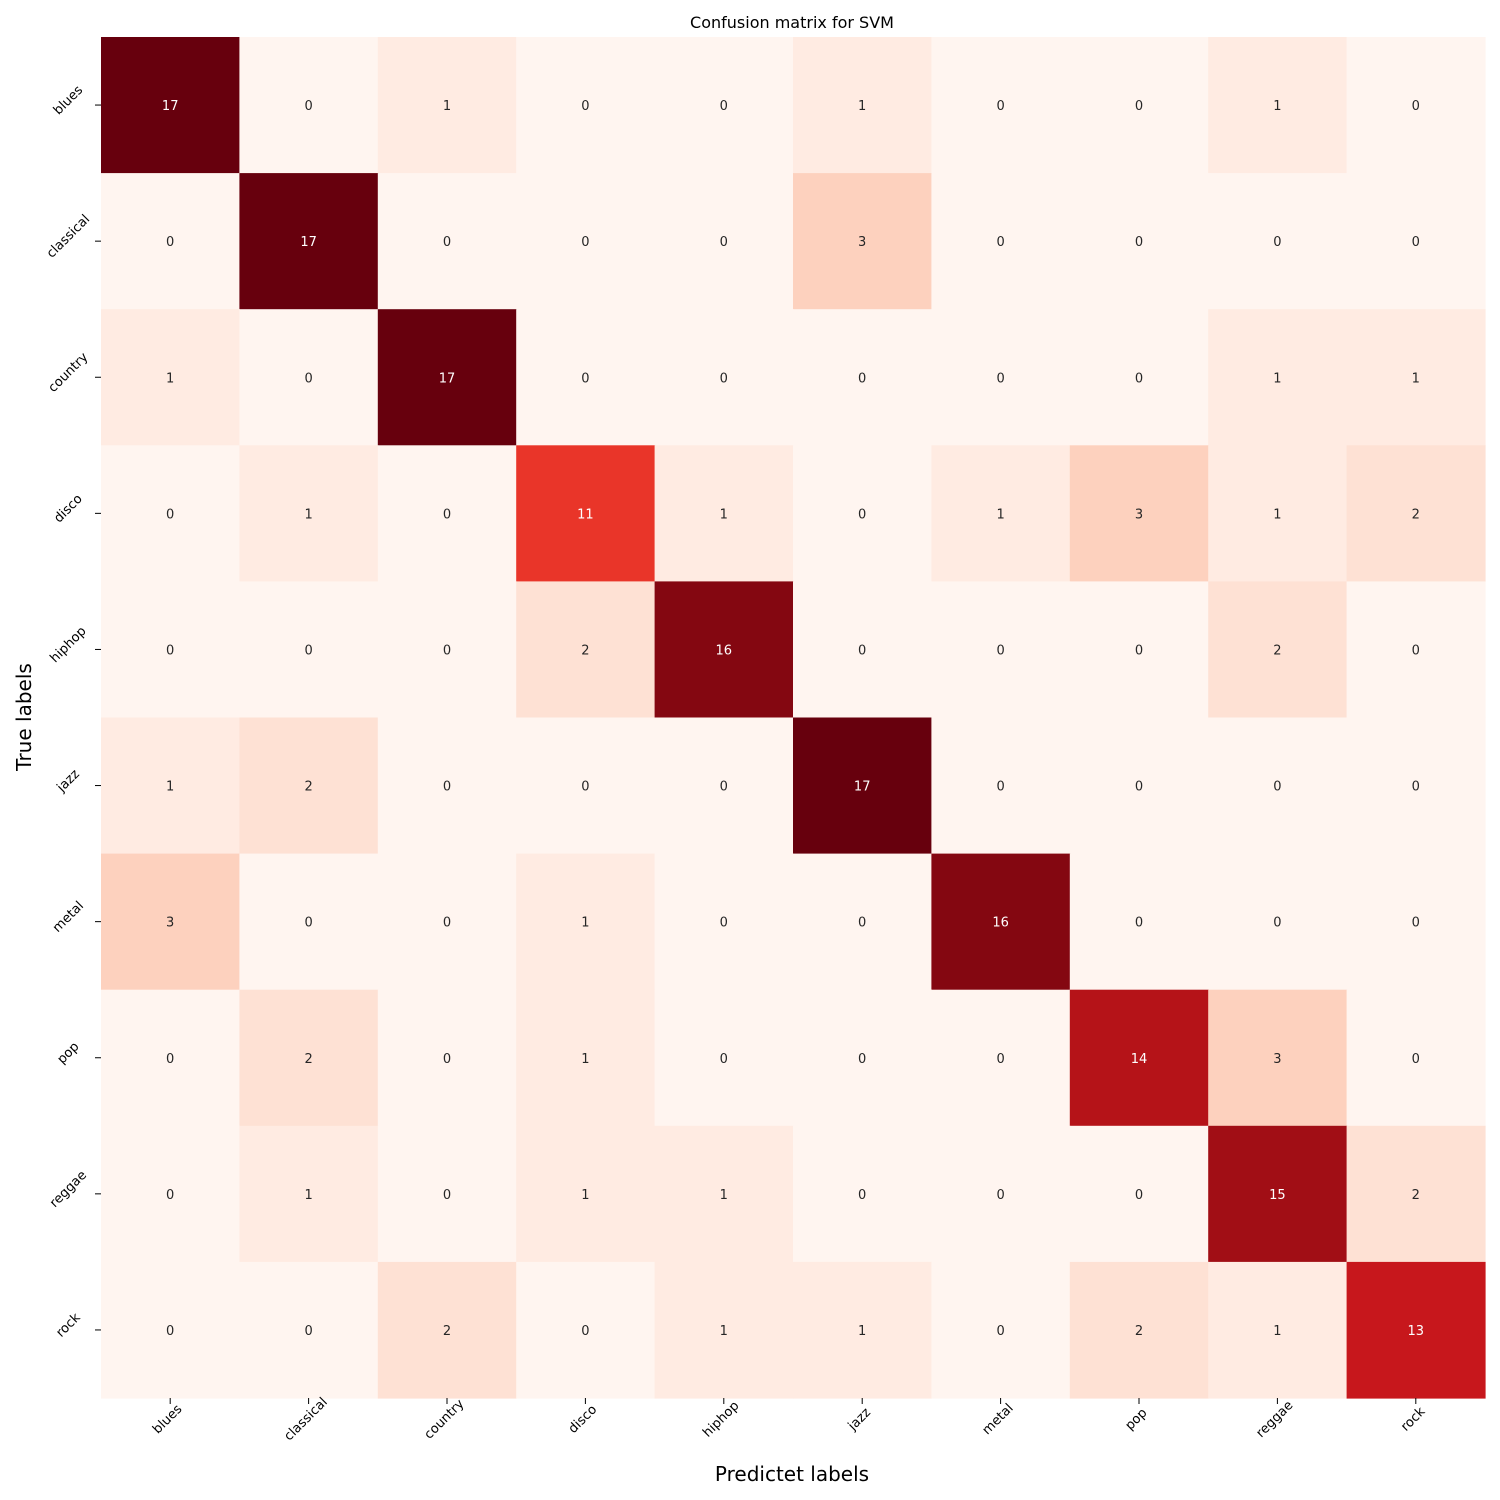 This screenshot has width=1500, height=1500. Describe the element at coordinates (859, 1419) in the screenshot. I see `x-tick-label-jazz: jazz` at that location.